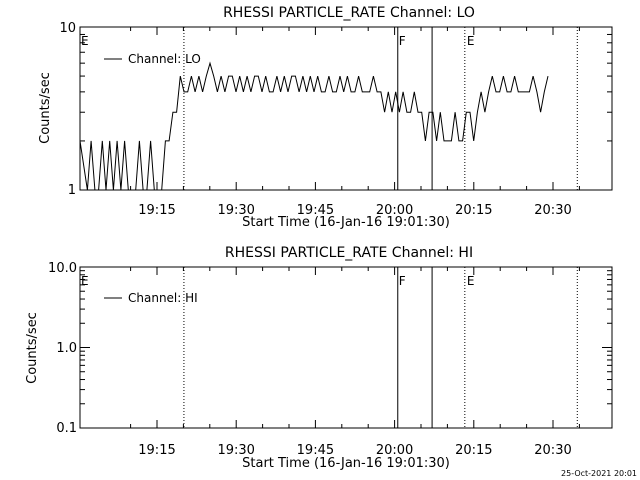 Image resolution: width=640 pixels, height=480 pixels. What do you see at coordinates (72, 190) in the screenshot?
I see `y-tick-label-lo-1: 1` at bounding box center [72, 190].